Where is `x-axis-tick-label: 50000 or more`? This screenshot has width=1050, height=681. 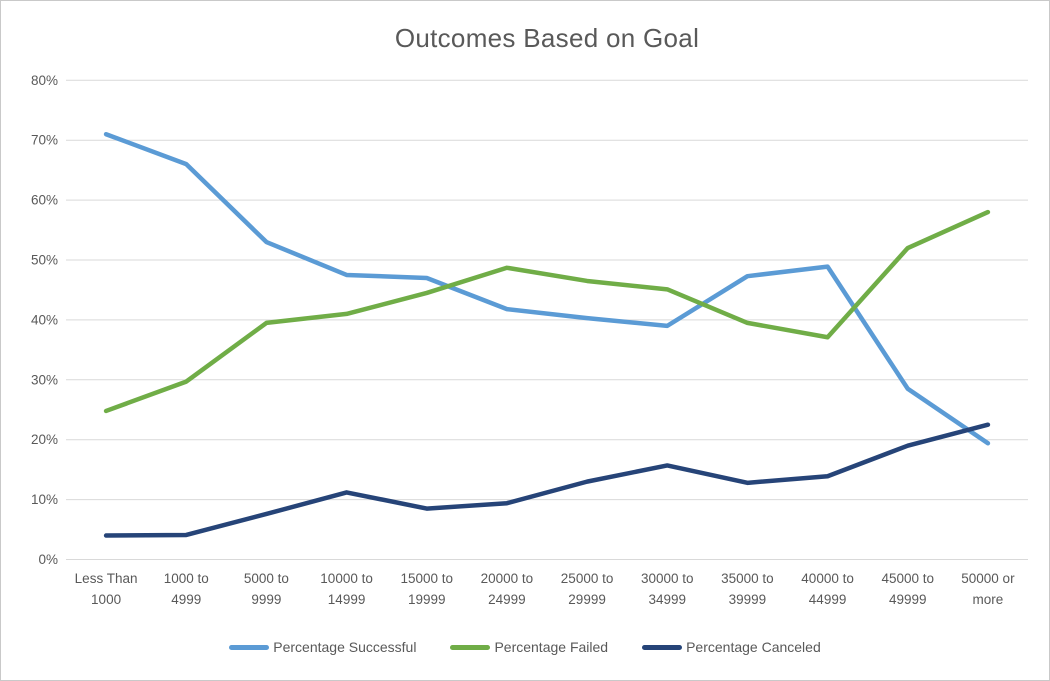
x-axis-tick-label: 50000 or more is located at coordinates (988, 589).